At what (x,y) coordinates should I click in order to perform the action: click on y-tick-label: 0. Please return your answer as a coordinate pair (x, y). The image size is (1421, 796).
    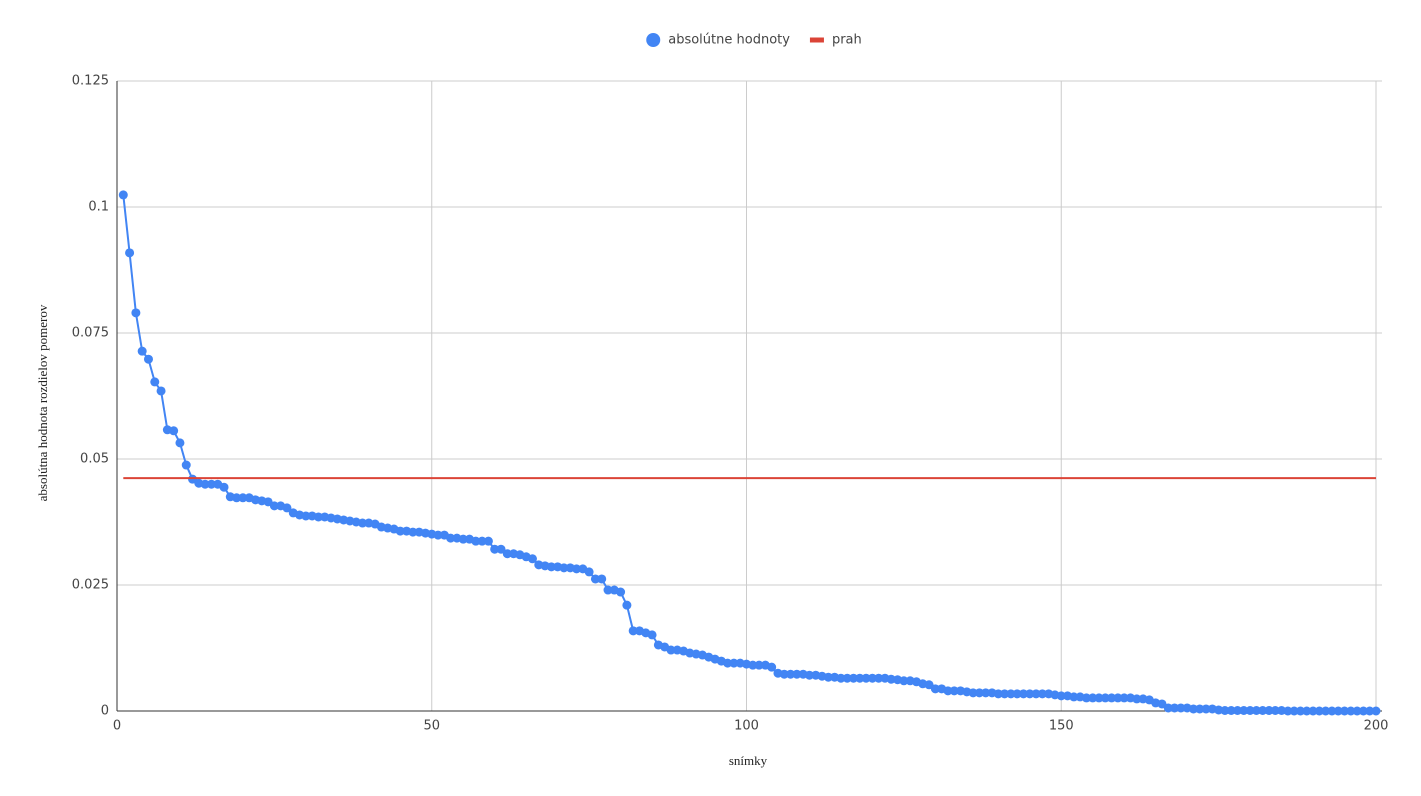
    Looking at the image, I should click on (105, 711).